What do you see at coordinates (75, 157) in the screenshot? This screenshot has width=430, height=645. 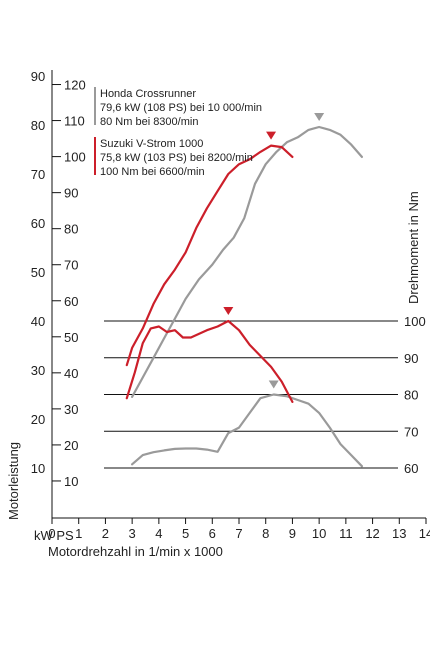 I see `ps-tick-label: 100` at bounding box center [75, 157].